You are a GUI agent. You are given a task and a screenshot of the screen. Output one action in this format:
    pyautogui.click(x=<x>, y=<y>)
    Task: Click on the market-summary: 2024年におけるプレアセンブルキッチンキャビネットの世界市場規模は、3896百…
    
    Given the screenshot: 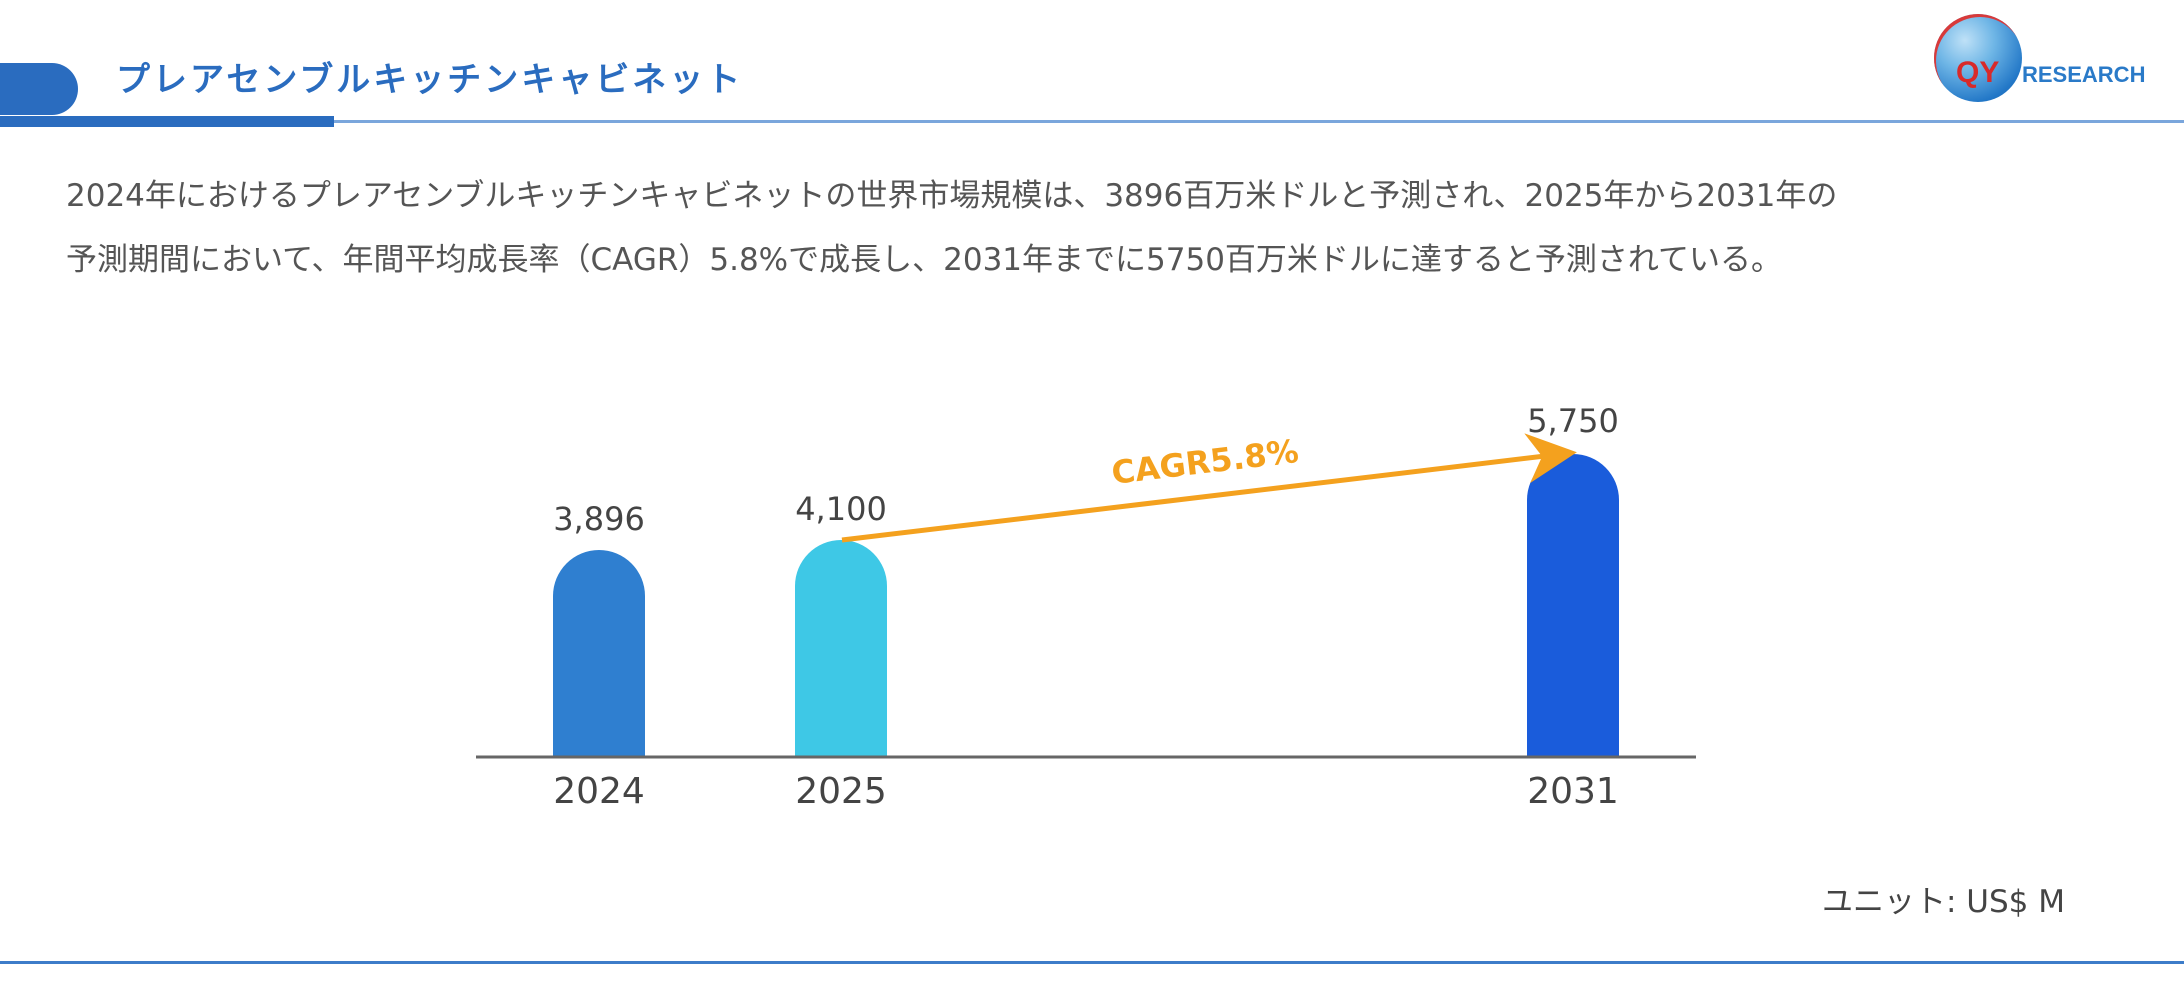 What is the action you would take?
    pyautogui.click(x=1101, y=228)
    